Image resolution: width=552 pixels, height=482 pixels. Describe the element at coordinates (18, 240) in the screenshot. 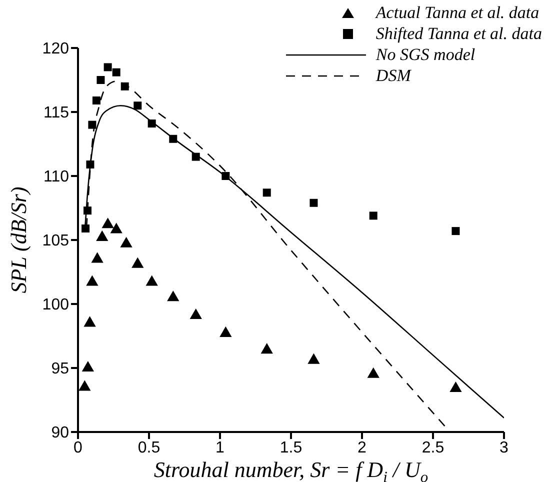

I see `y-axis-title: SPL (dB/Sr)` at that location.